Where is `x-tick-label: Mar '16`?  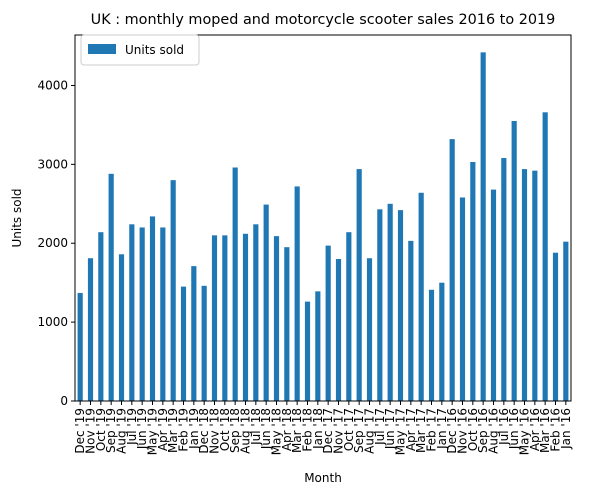
x-tick-label: Mar '16 is located at coordinates (545, 430).